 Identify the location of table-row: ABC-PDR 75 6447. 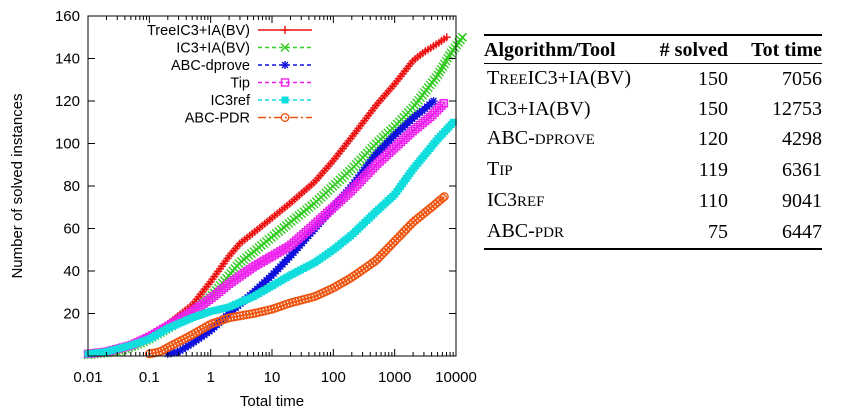
(653, 233).